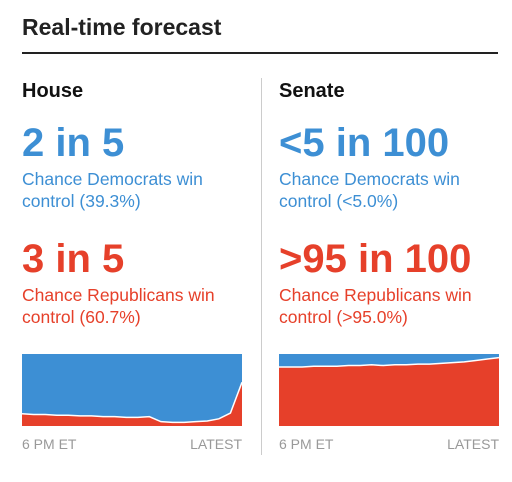 The width and height of the screenshot is (512, 482). Describe the element at coordinates (261, 266) in the screenshot. I see `divider` at that location.